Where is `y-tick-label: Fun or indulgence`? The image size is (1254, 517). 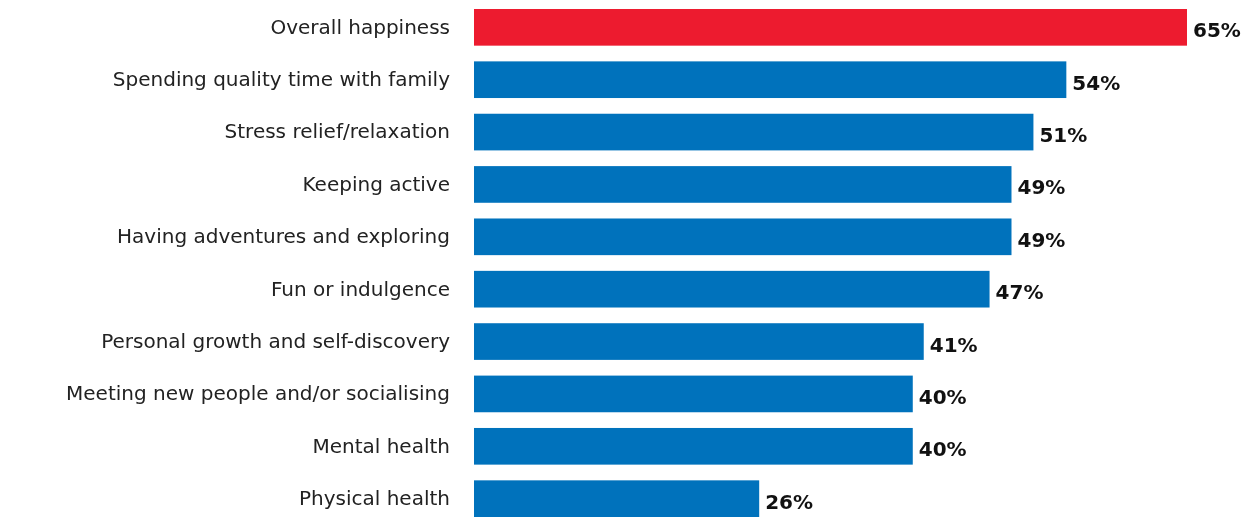
y-tick-label: Fun or indulgence is located at coordinates (360, 288).